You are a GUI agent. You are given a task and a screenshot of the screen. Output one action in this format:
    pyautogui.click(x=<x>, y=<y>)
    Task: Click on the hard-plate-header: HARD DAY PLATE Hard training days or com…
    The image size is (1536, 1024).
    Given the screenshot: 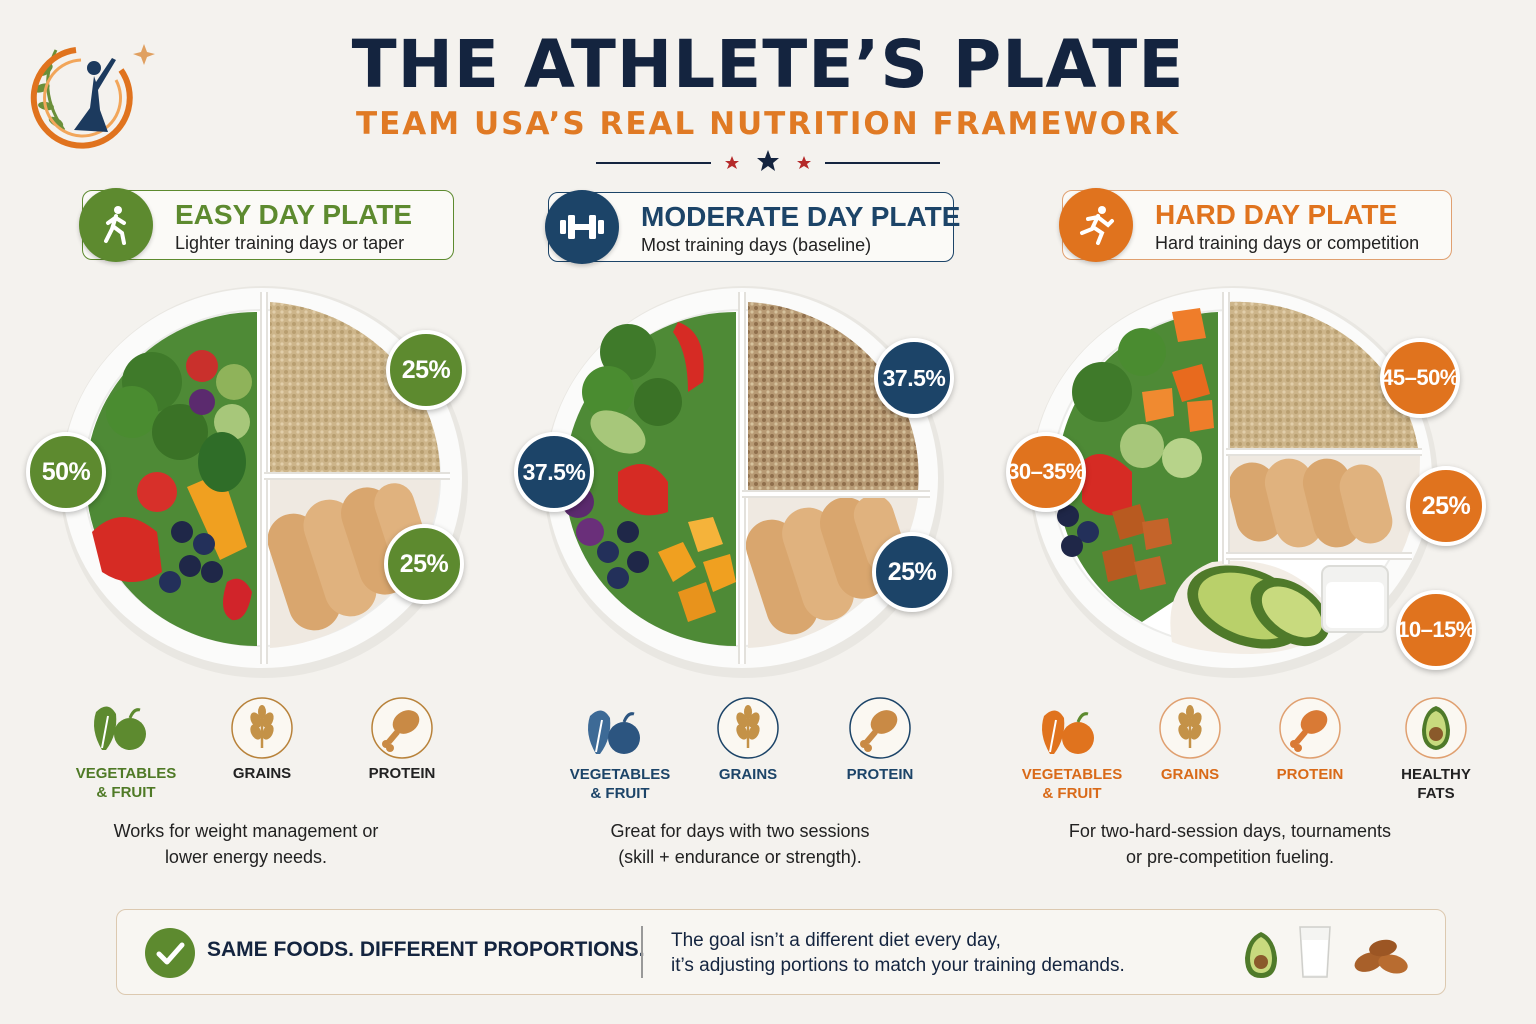 What is the action you would take?
    pyautogui.click(x=1255, y=225)
    